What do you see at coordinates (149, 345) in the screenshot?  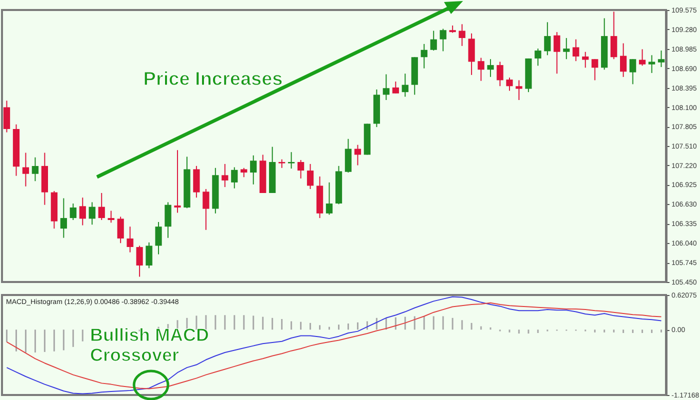 I see `annotation: Bullish MACD Crossover` at bounding box center [149, 345].